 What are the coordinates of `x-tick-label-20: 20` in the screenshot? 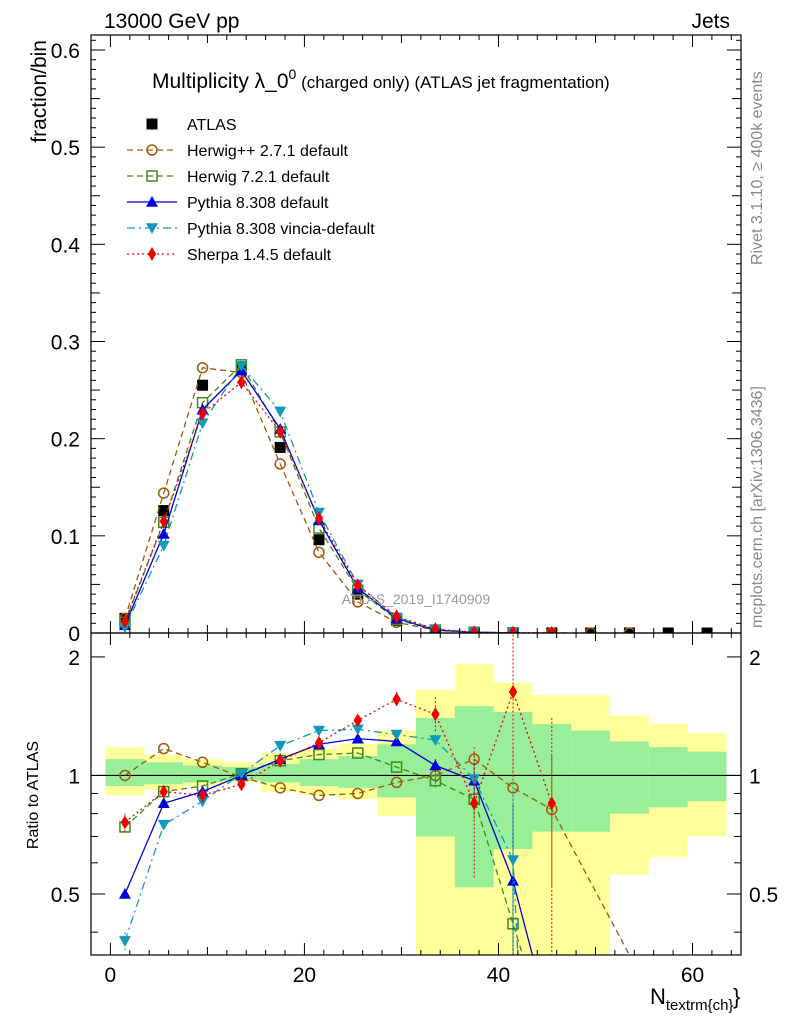 It's located at (304, 975).